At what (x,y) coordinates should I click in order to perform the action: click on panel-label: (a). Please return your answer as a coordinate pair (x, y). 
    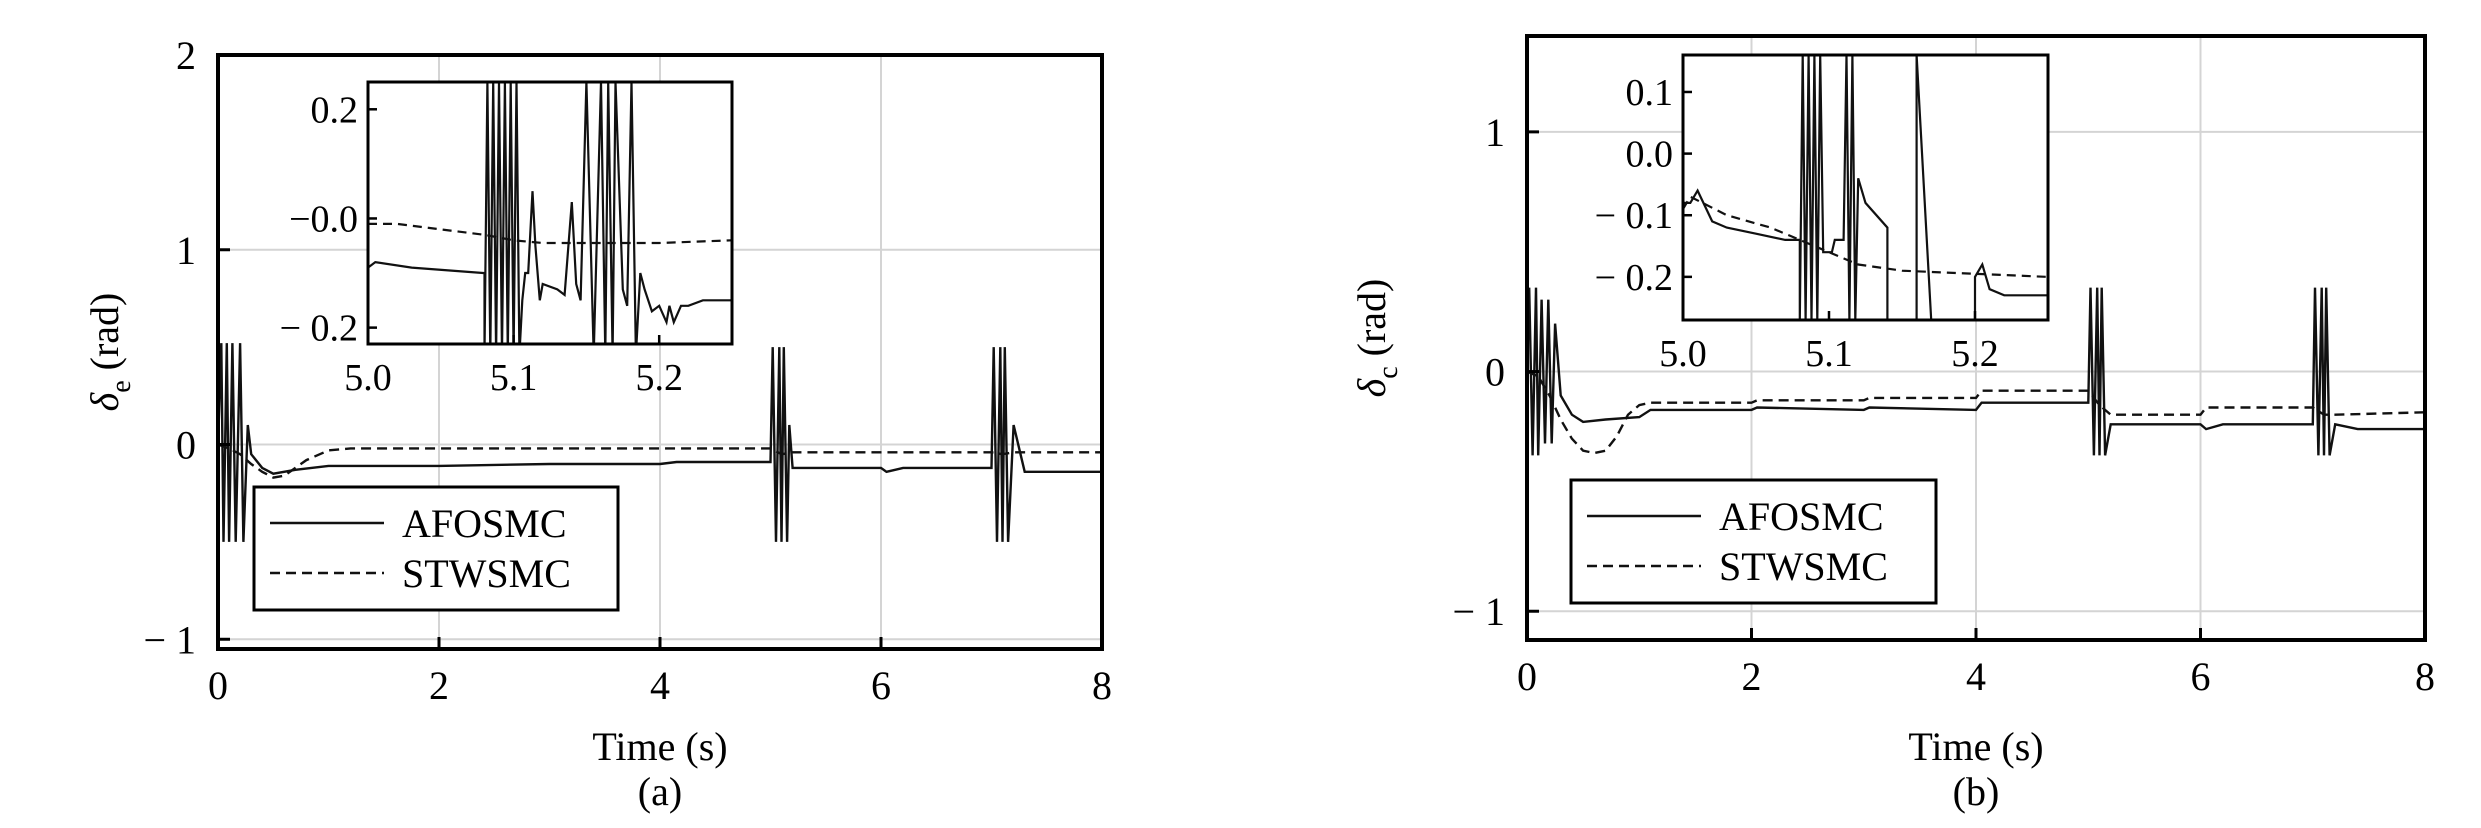
    Looking at the image, I should click on (660, 791).